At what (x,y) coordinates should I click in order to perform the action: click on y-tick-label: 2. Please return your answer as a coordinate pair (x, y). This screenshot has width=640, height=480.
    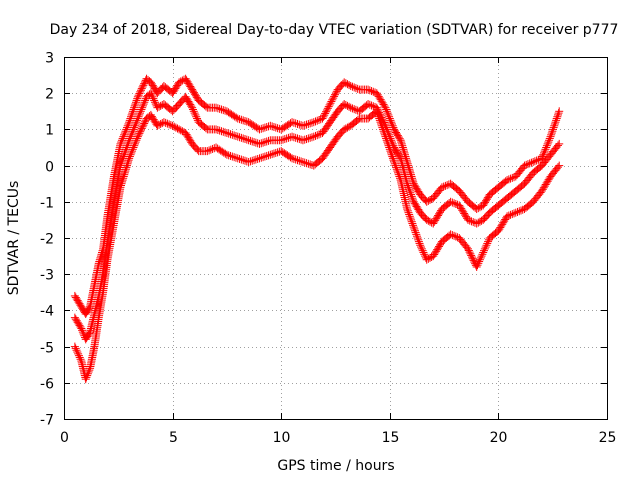
    Looking at the image, I should click on (49, 95).